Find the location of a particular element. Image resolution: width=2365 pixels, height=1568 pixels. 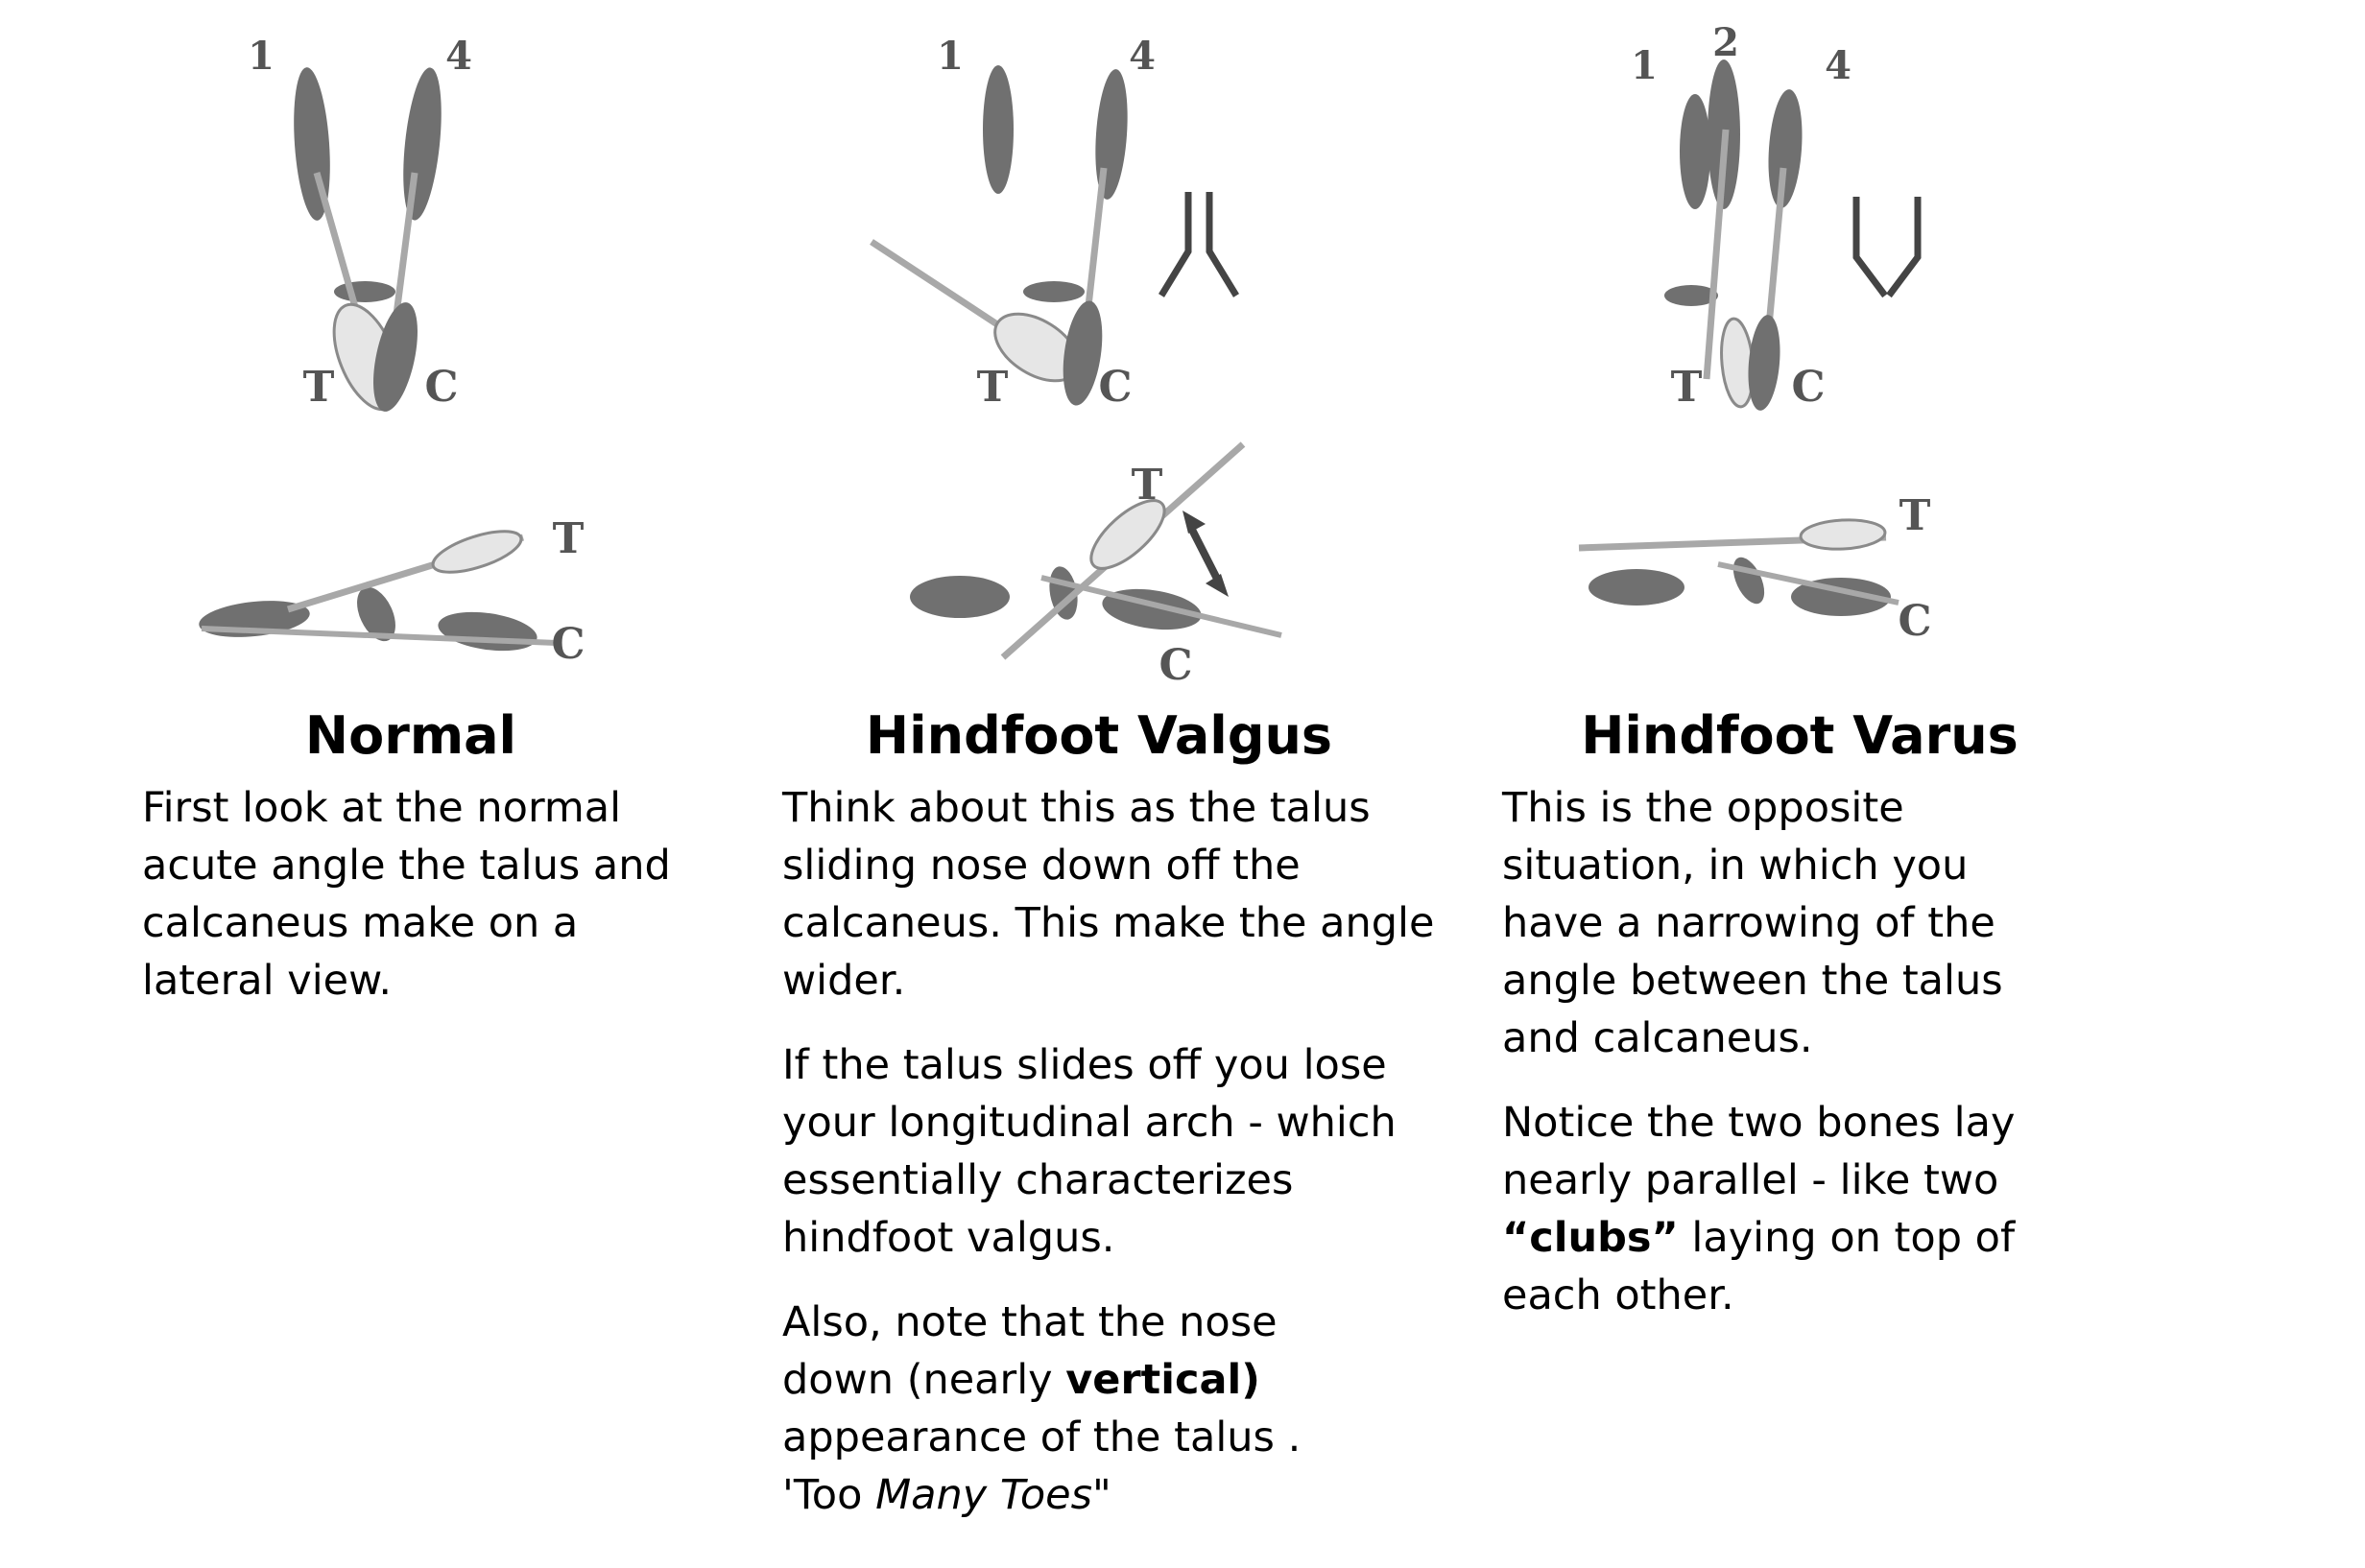

normal-lat-talus is located at coordinates (477, 552).